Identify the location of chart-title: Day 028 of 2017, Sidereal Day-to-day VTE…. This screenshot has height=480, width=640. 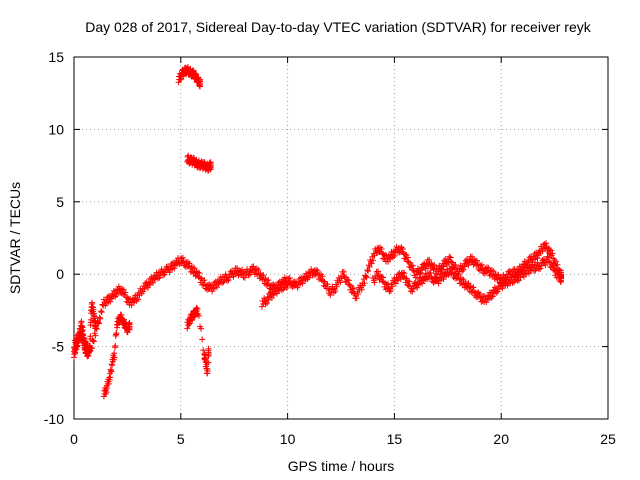
(338, 27).